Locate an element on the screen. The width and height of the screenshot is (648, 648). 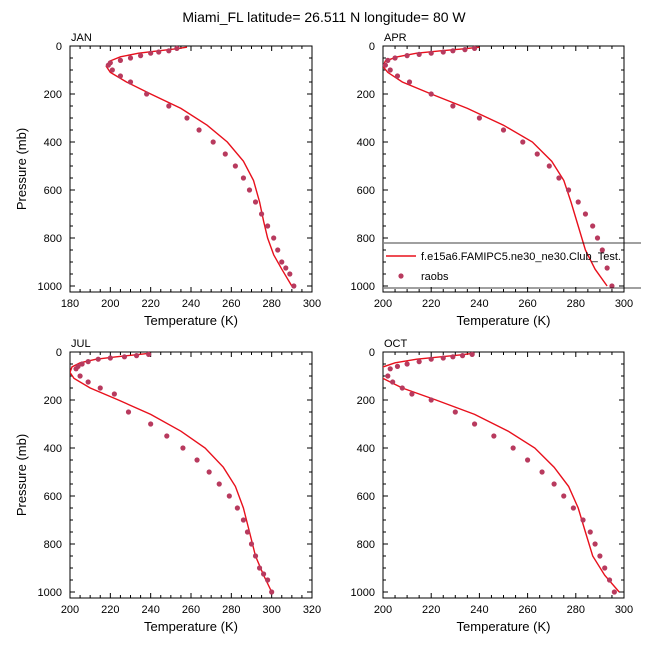
legend-raobs-label: raobs is located at coordinates (435, 277).